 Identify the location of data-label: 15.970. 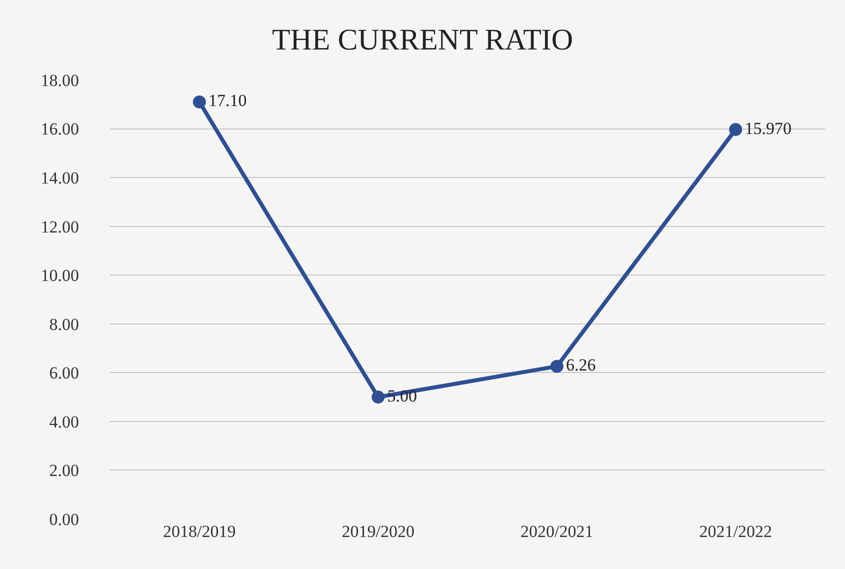
(768, 128).